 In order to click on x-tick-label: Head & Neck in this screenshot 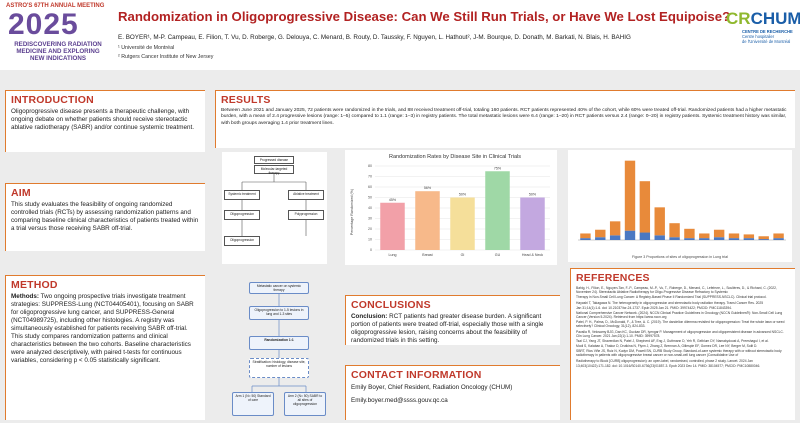, I will do `click(532, 255)`.